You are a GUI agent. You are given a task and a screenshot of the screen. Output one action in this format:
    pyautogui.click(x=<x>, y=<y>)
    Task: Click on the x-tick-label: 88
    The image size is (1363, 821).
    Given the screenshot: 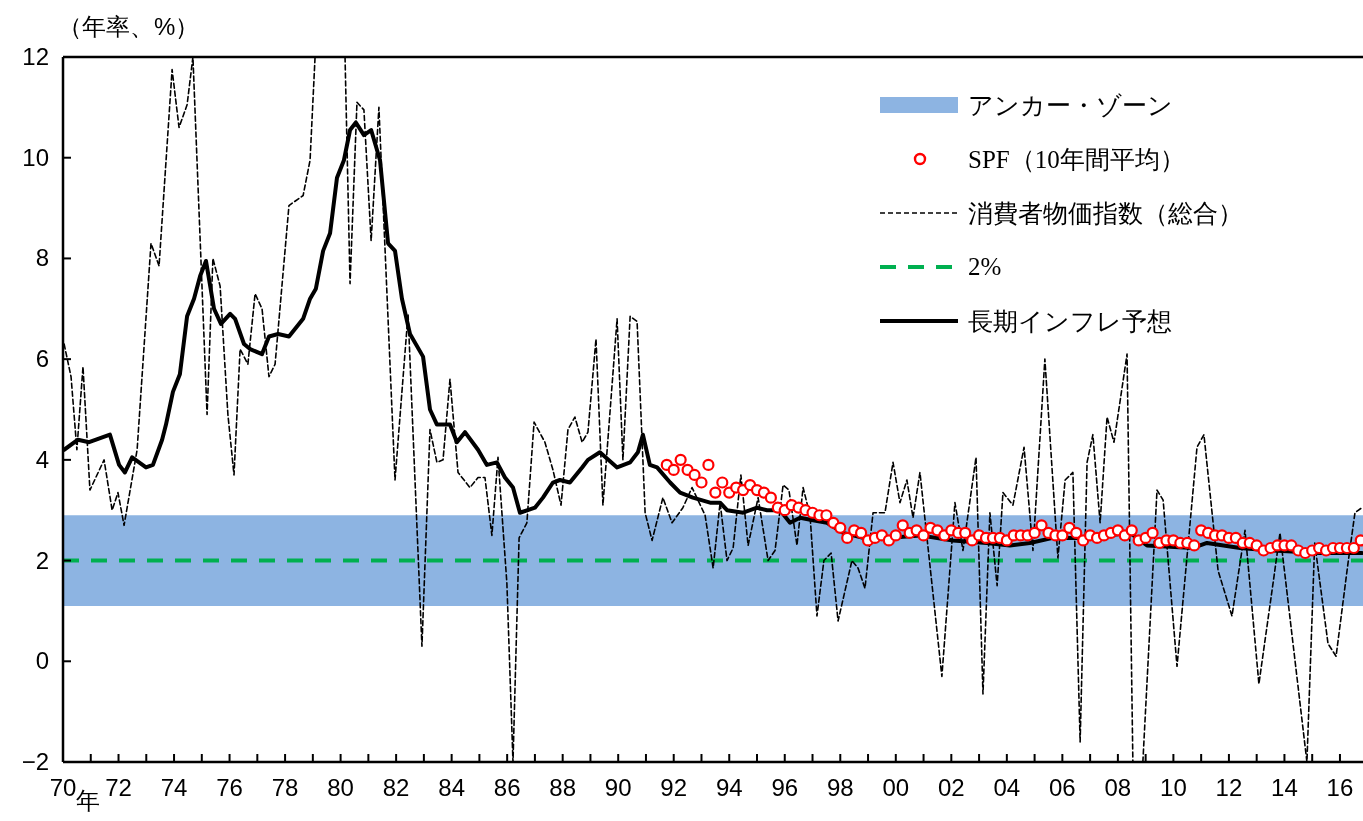 What is the action you would take?
    pyautogui.click(x=563, y=787)
    